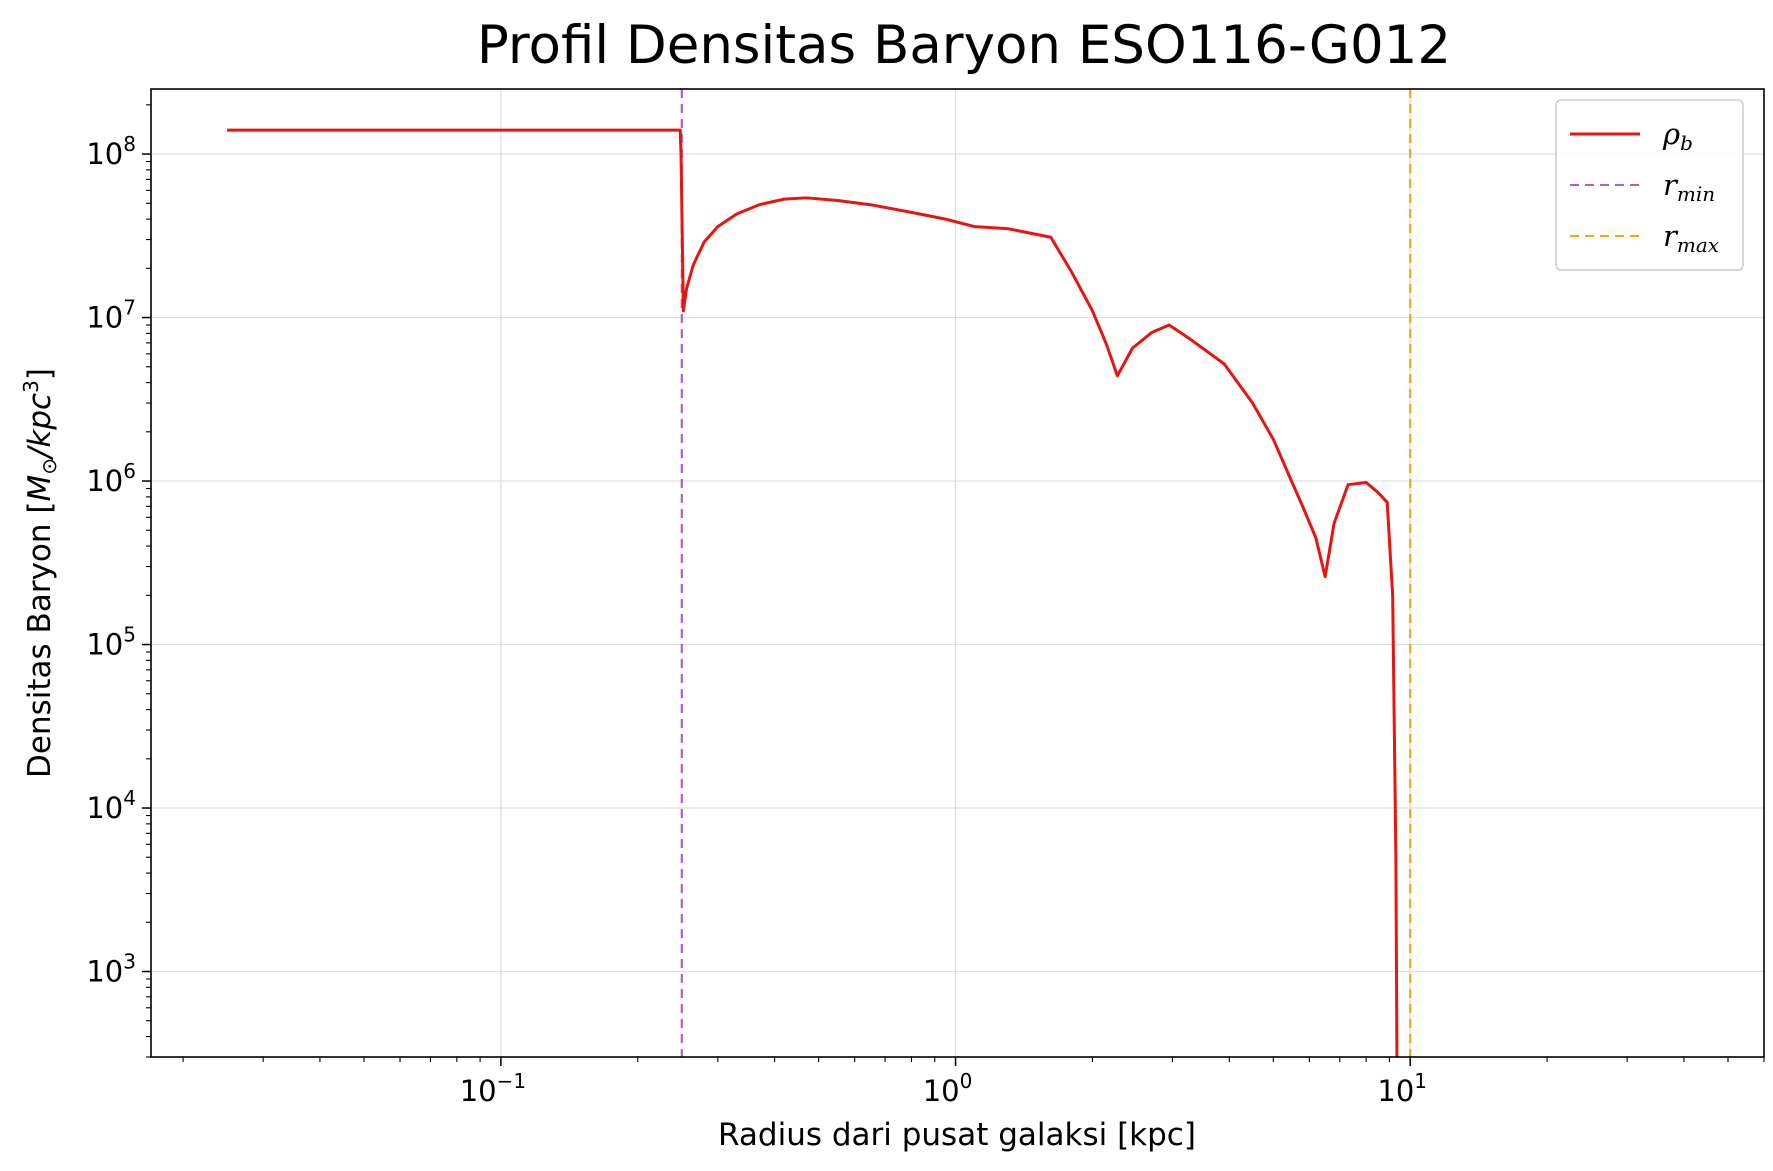 The height and width of the screenshot is (1171, 1773). Describe the element at coordinates (129, 471) in the screenshot. I see `y-tick-label-exp: 6` at that location.